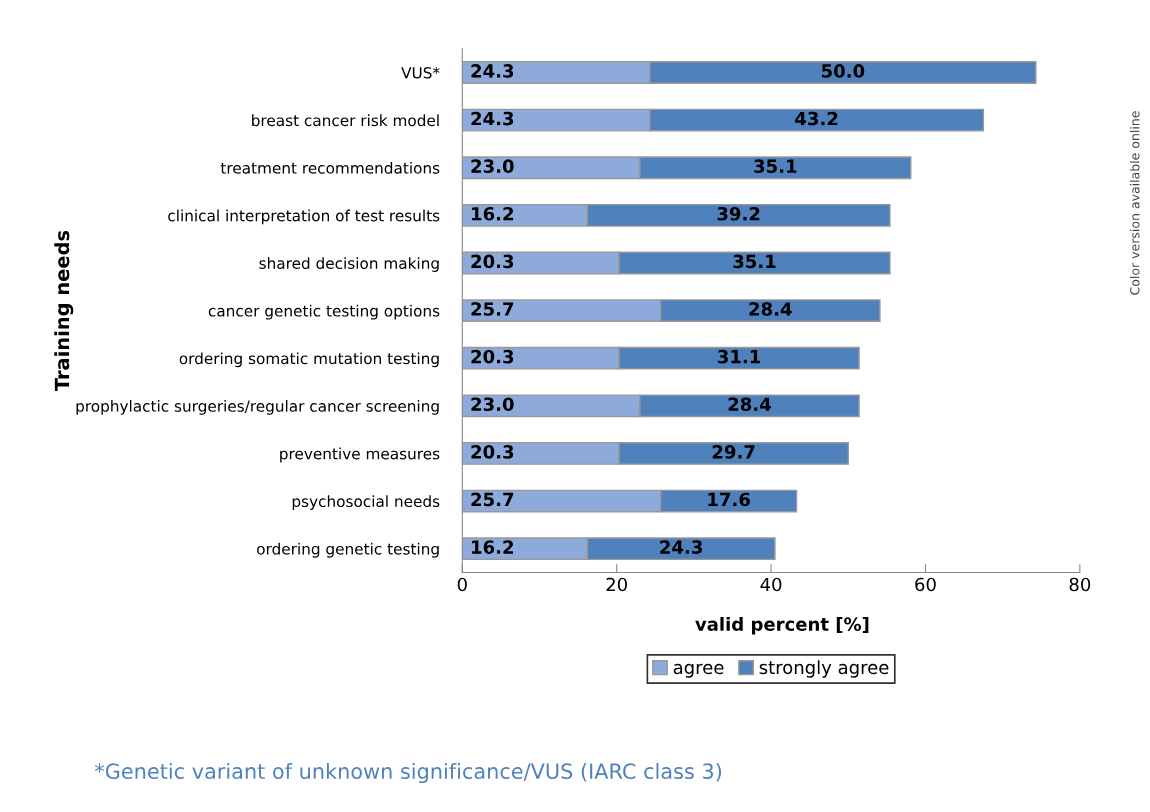 This screenshot has width=1150, height=812. What do you see at coordinates (462, 584) in the screenshot?
I see `x-tick-label: 0` at bounding box center [462, 584].